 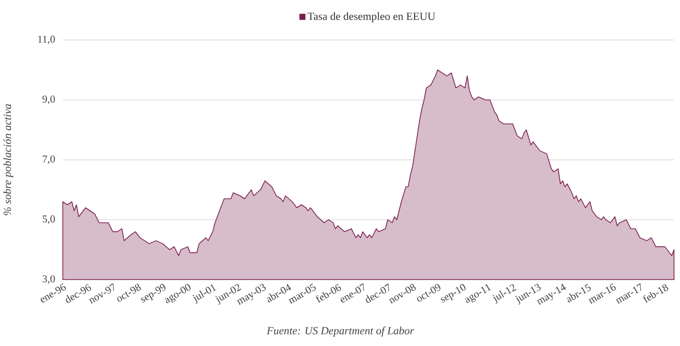 I want to click on y-tick-label: 11,0, so click(x=46, y=40).